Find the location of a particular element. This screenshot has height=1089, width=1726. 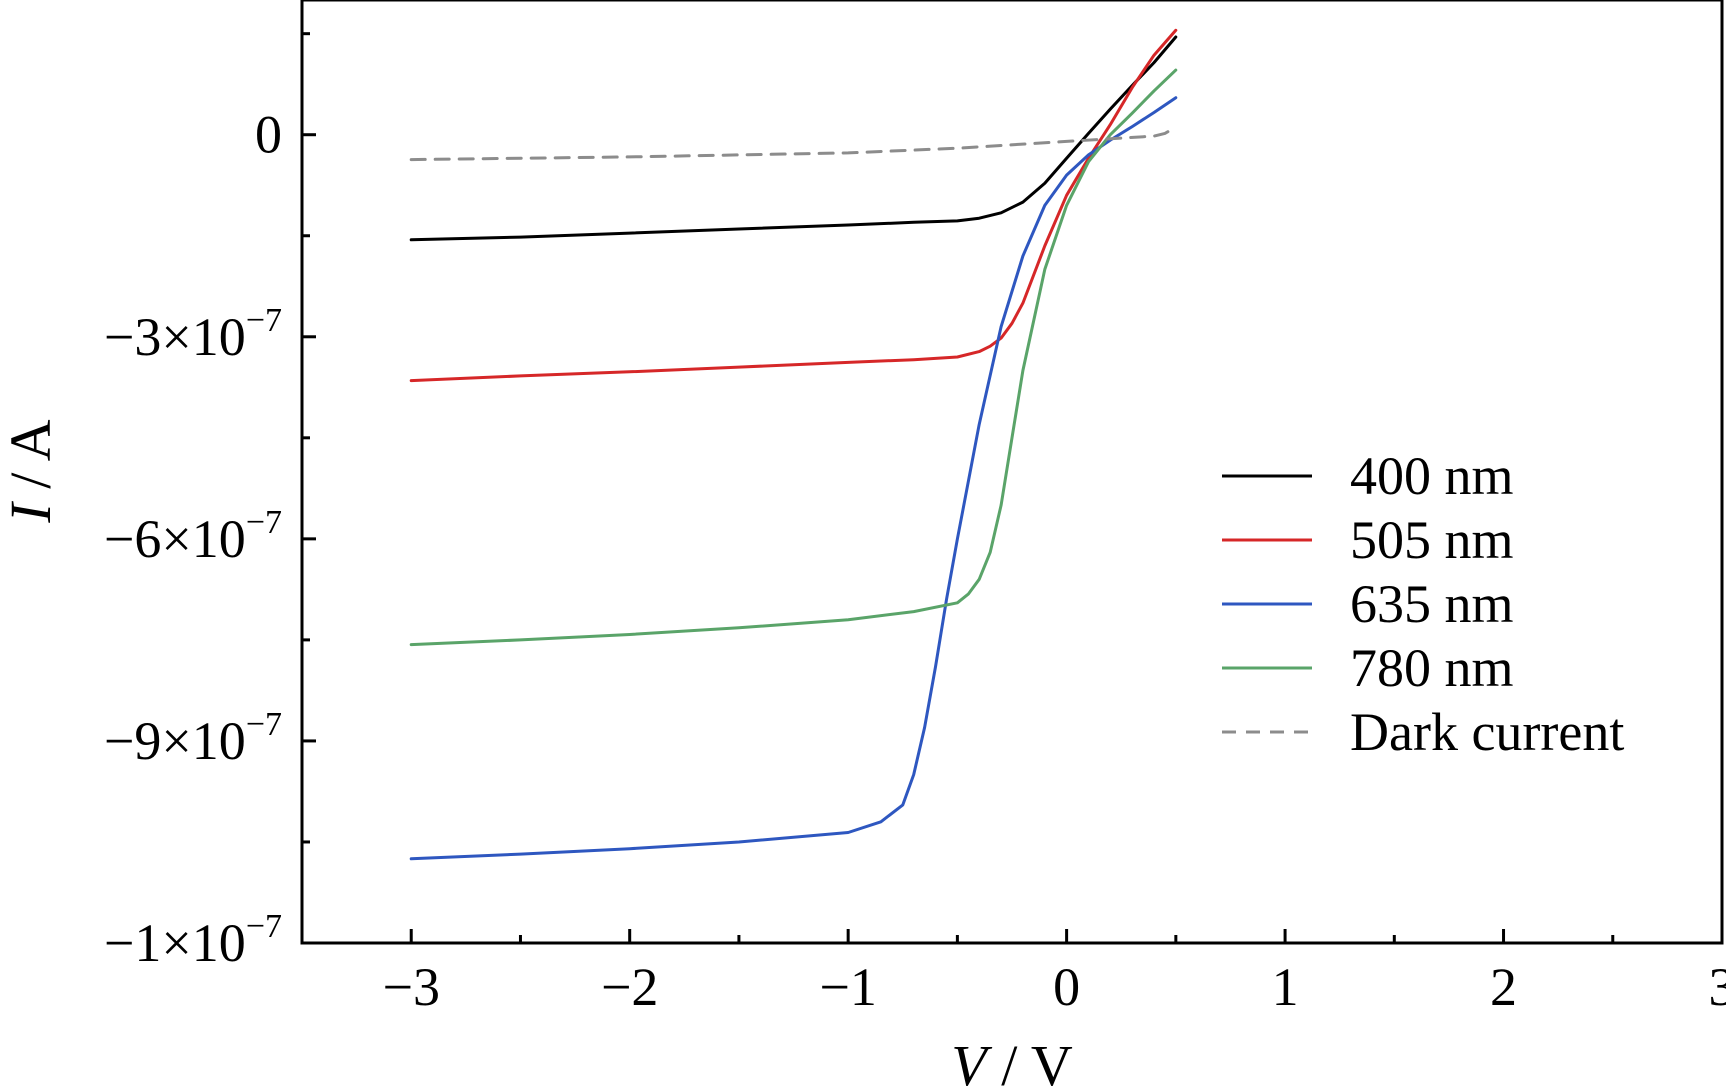

y-tick-label: −1×10⁻⁷ is located at coordinates (193, 940).